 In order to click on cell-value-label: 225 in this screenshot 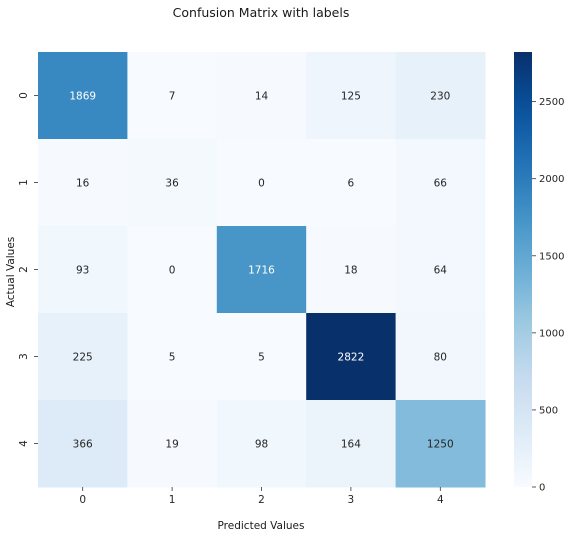, I will do `click(83, 358)`.